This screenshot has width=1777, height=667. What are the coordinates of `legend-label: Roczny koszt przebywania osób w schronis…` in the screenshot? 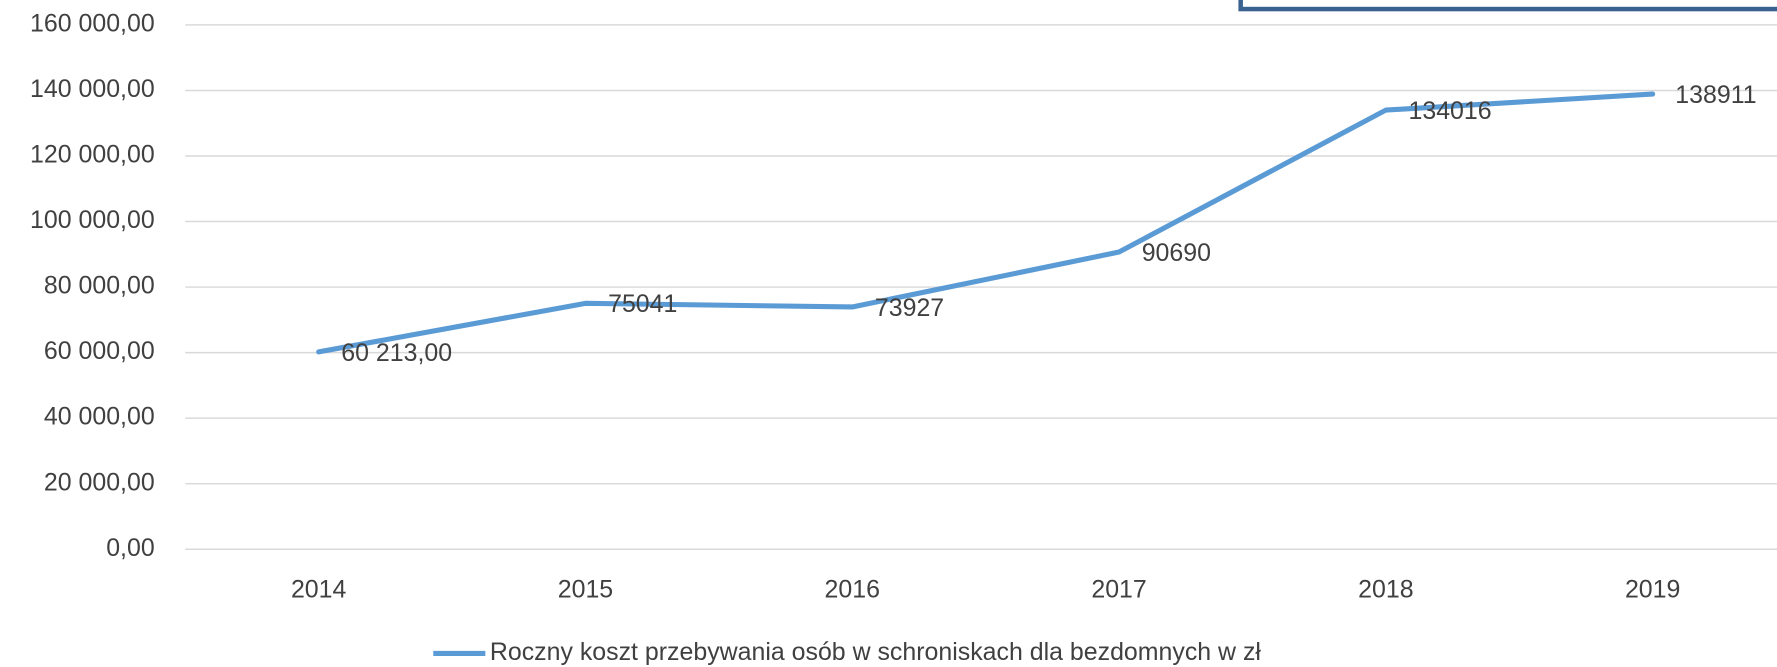 It's located at (876, 652).